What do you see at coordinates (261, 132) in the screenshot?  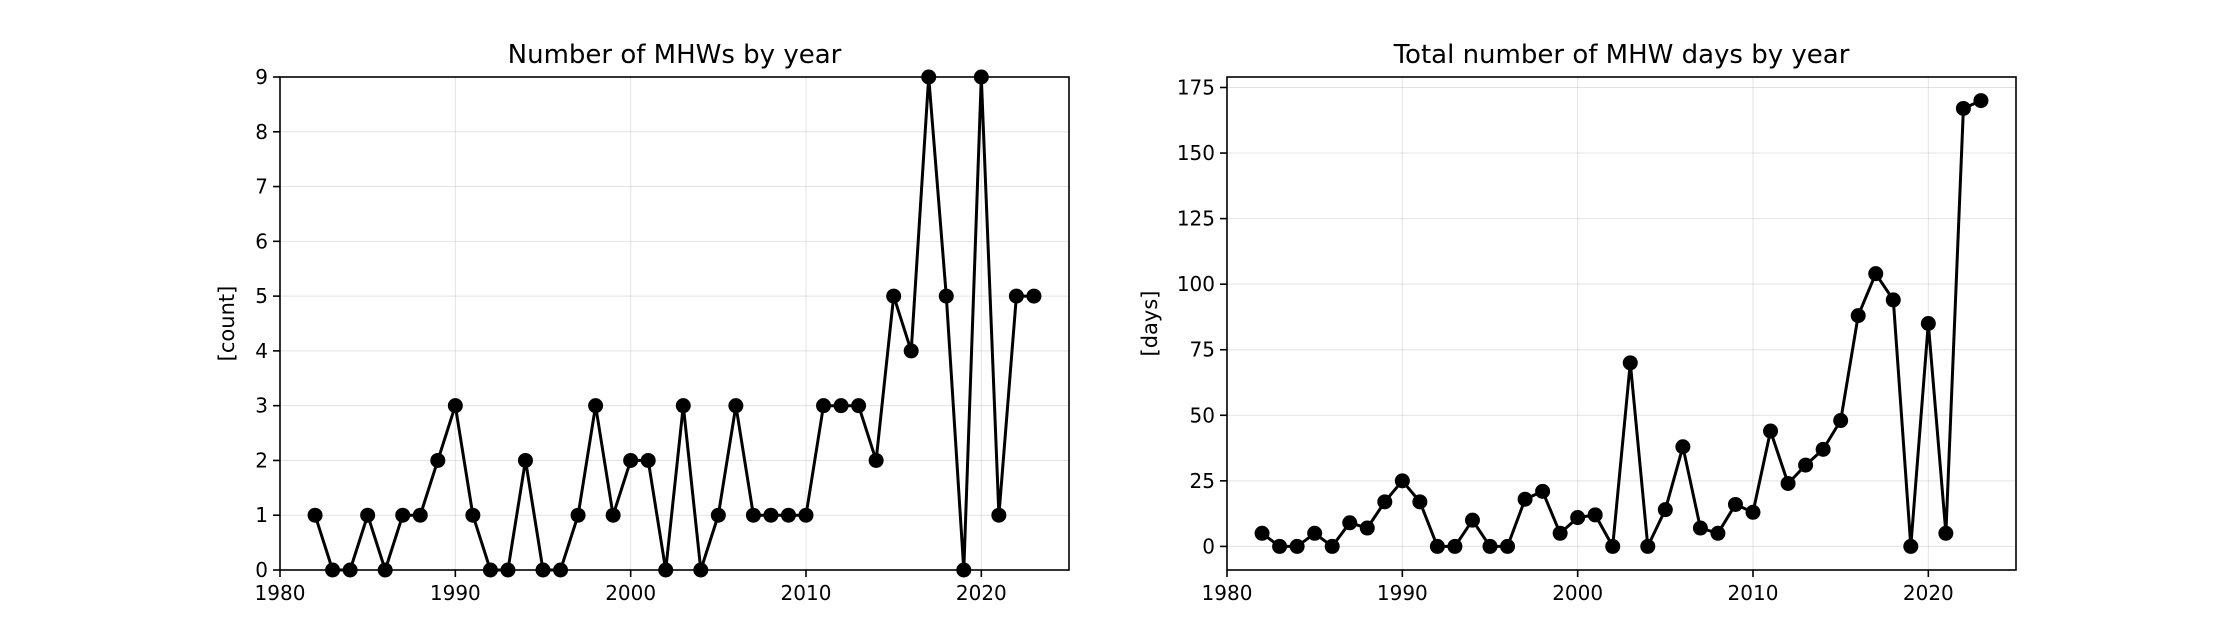 I see `y-tick-label: 8` at bounding box center [261, 132].